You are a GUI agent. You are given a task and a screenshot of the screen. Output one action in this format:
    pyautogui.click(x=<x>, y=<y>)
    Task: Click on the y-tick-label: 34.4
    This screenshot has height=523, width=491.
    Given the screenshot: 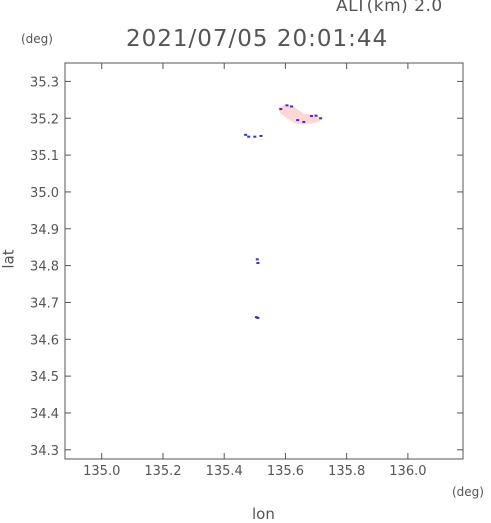 What is the action you would take?
    pyautogui.click(x=44, y=414)
    